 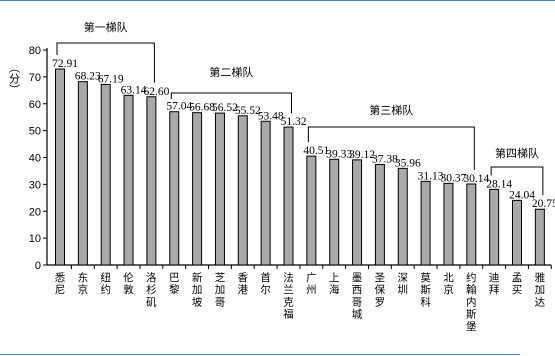 What do you see at coordinates (88, 77) in the screenshot?
I see `value-label: 68.23` at bounding box center [88, 77].